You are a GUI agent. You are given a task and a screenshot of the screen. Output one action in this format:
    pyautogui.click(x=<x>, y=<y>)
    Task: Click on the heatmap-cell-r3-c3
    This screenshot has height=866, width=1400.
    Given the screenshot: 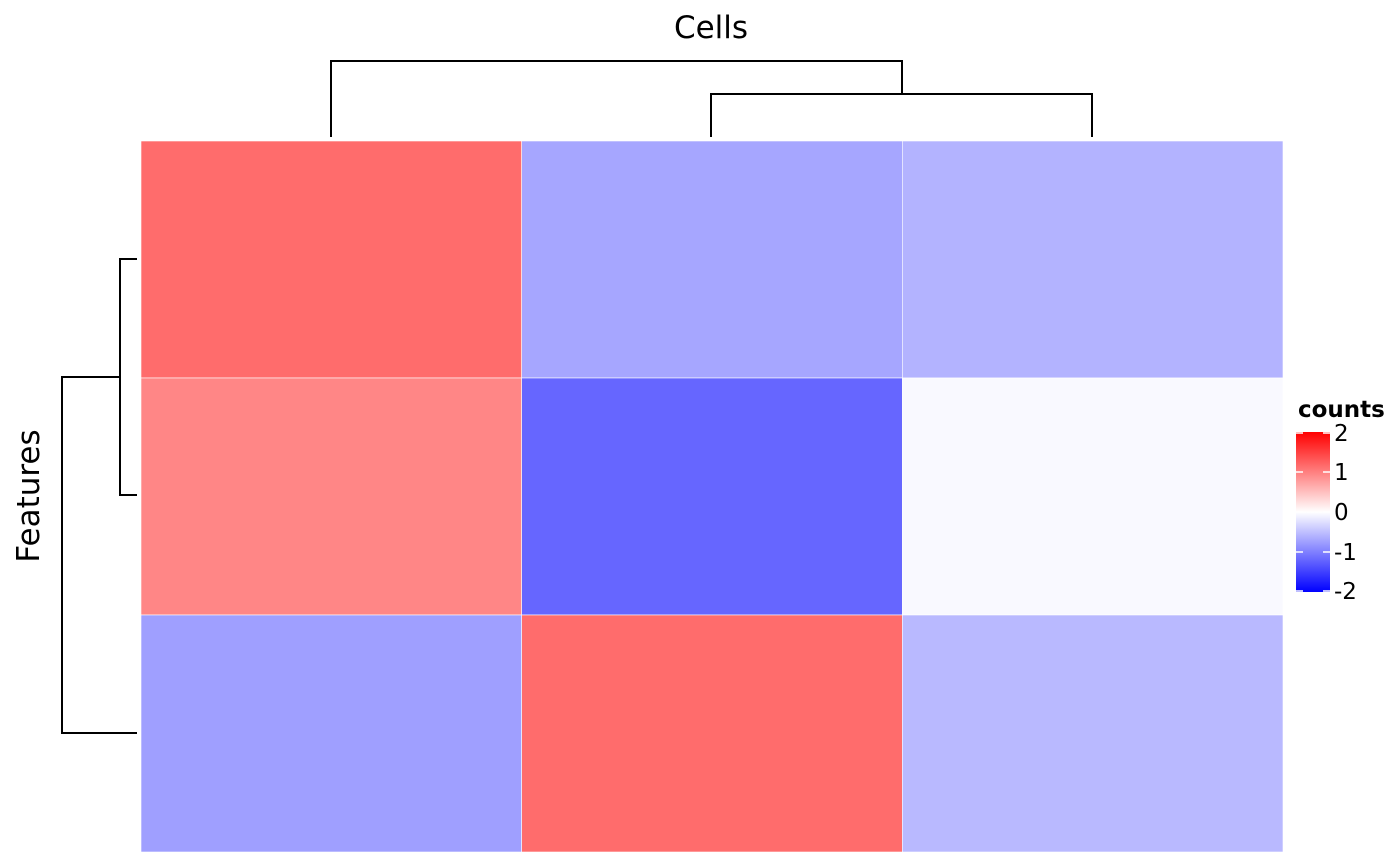 What is the action you would take?
    pyautogui.click(x=1093, y=733)
    